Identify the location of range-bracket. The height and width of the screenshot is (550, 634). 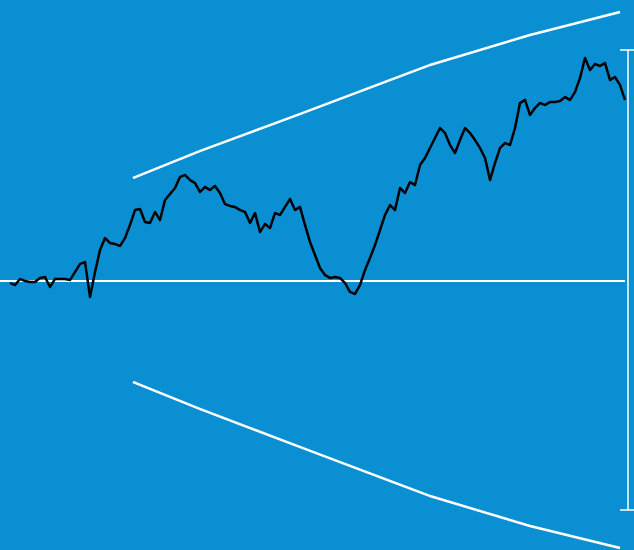
(627, 280).